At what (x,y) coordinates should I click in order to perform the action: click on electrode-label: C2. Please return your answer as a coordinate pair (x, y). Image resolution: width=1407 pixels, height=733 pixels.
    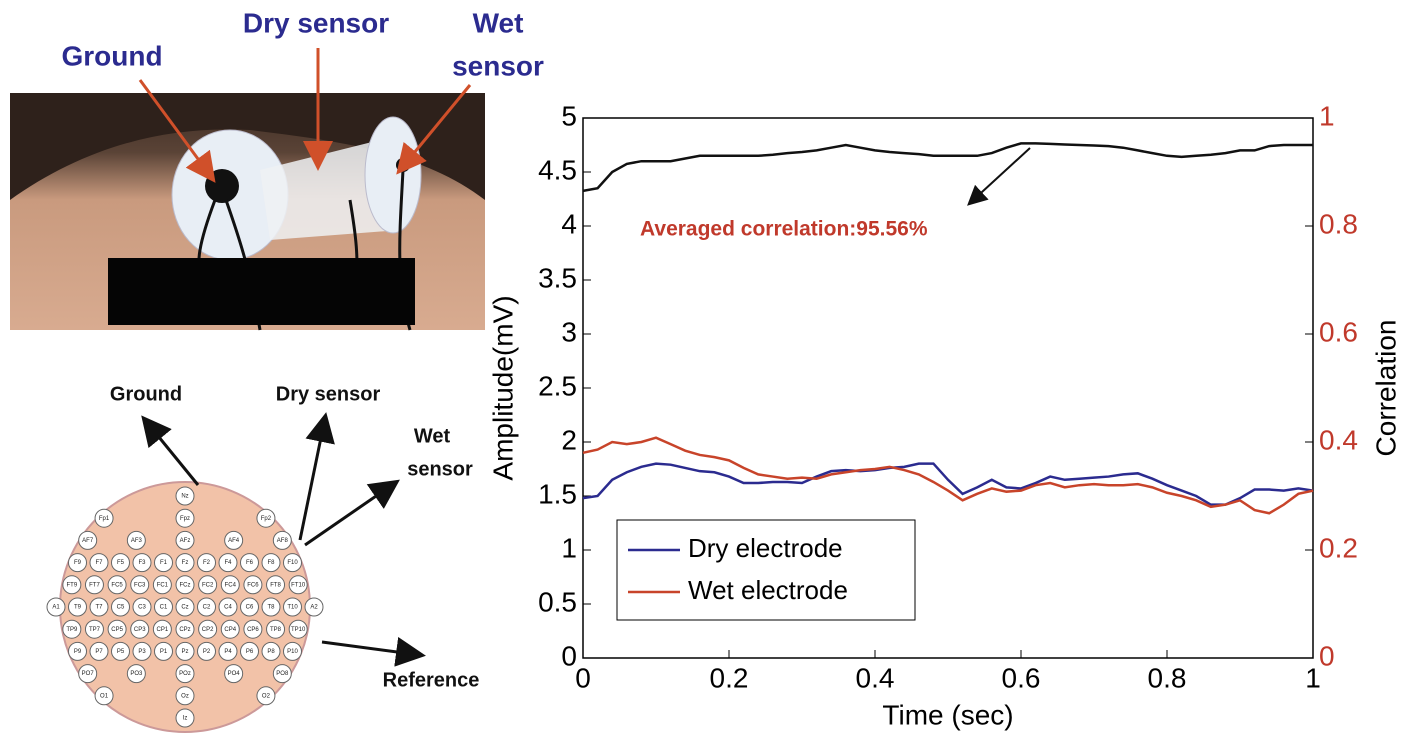
    Looking at the image, I should click on (207, 608).